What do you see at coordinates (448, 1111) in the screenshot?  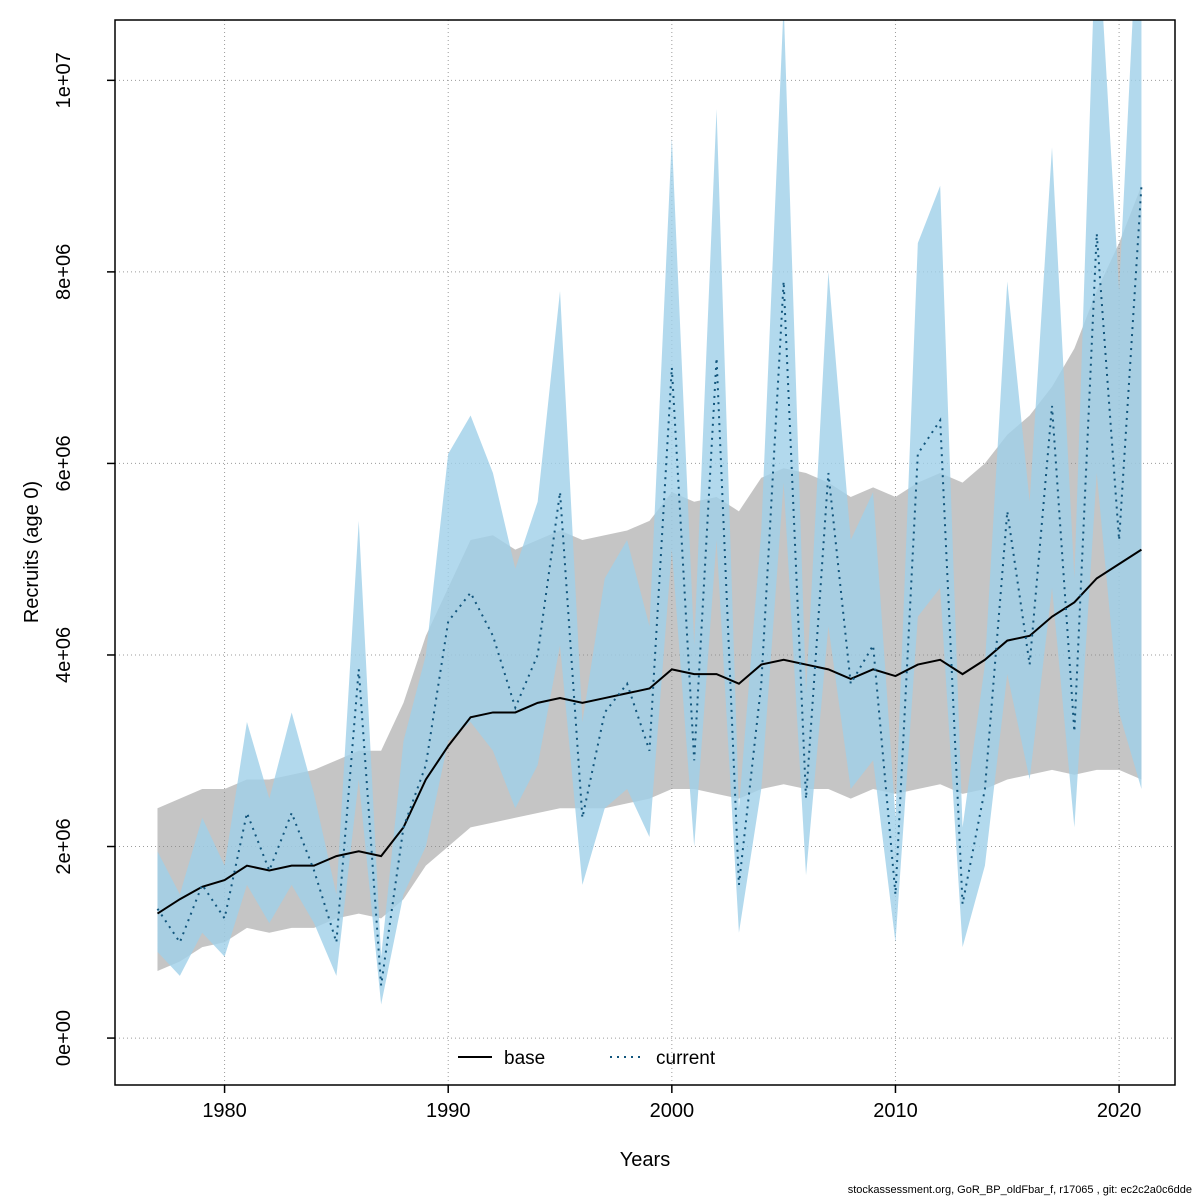 I see `x-tick-label: 1990` at bounding box center [448, 1111].